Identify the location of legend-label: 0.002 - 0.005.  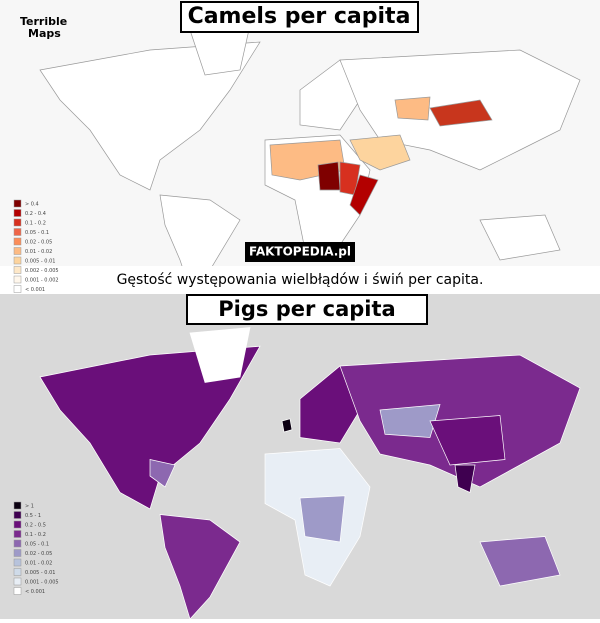
(42, 271).